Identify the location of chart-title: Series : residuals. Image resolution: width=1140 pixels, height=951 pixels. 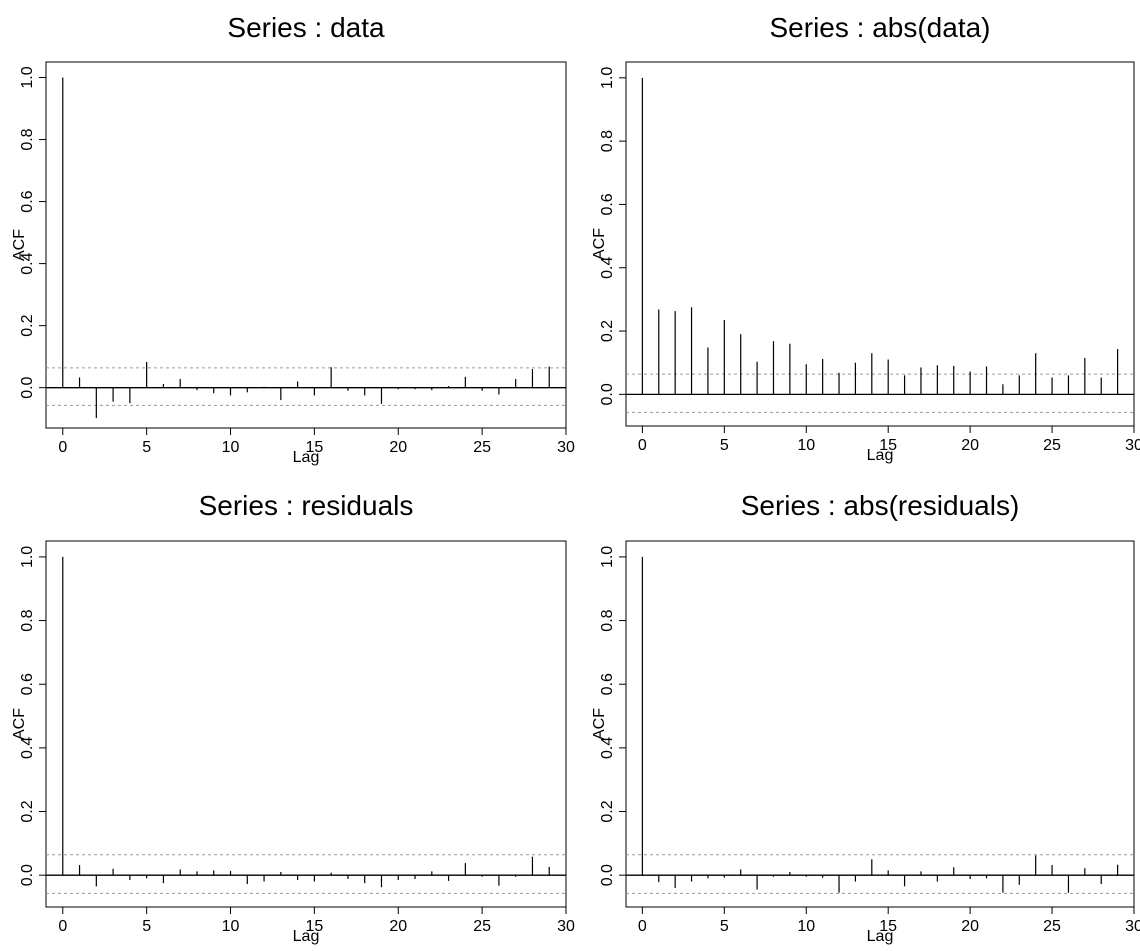
(306, 505).